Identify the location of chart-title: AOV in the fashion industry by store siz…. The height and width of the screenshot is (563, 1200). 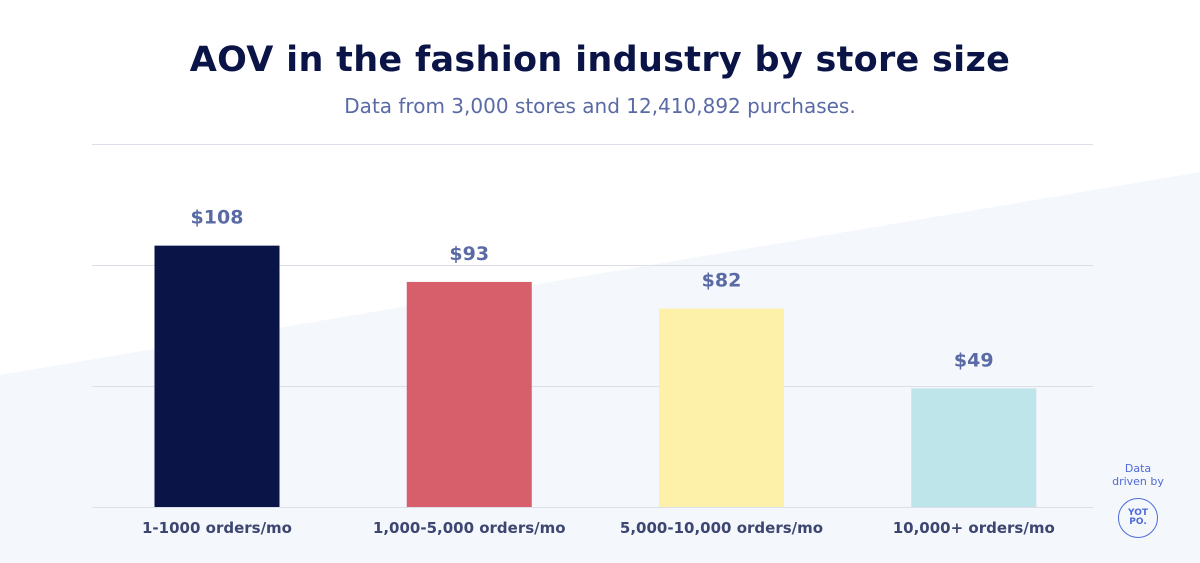
(600, 60).